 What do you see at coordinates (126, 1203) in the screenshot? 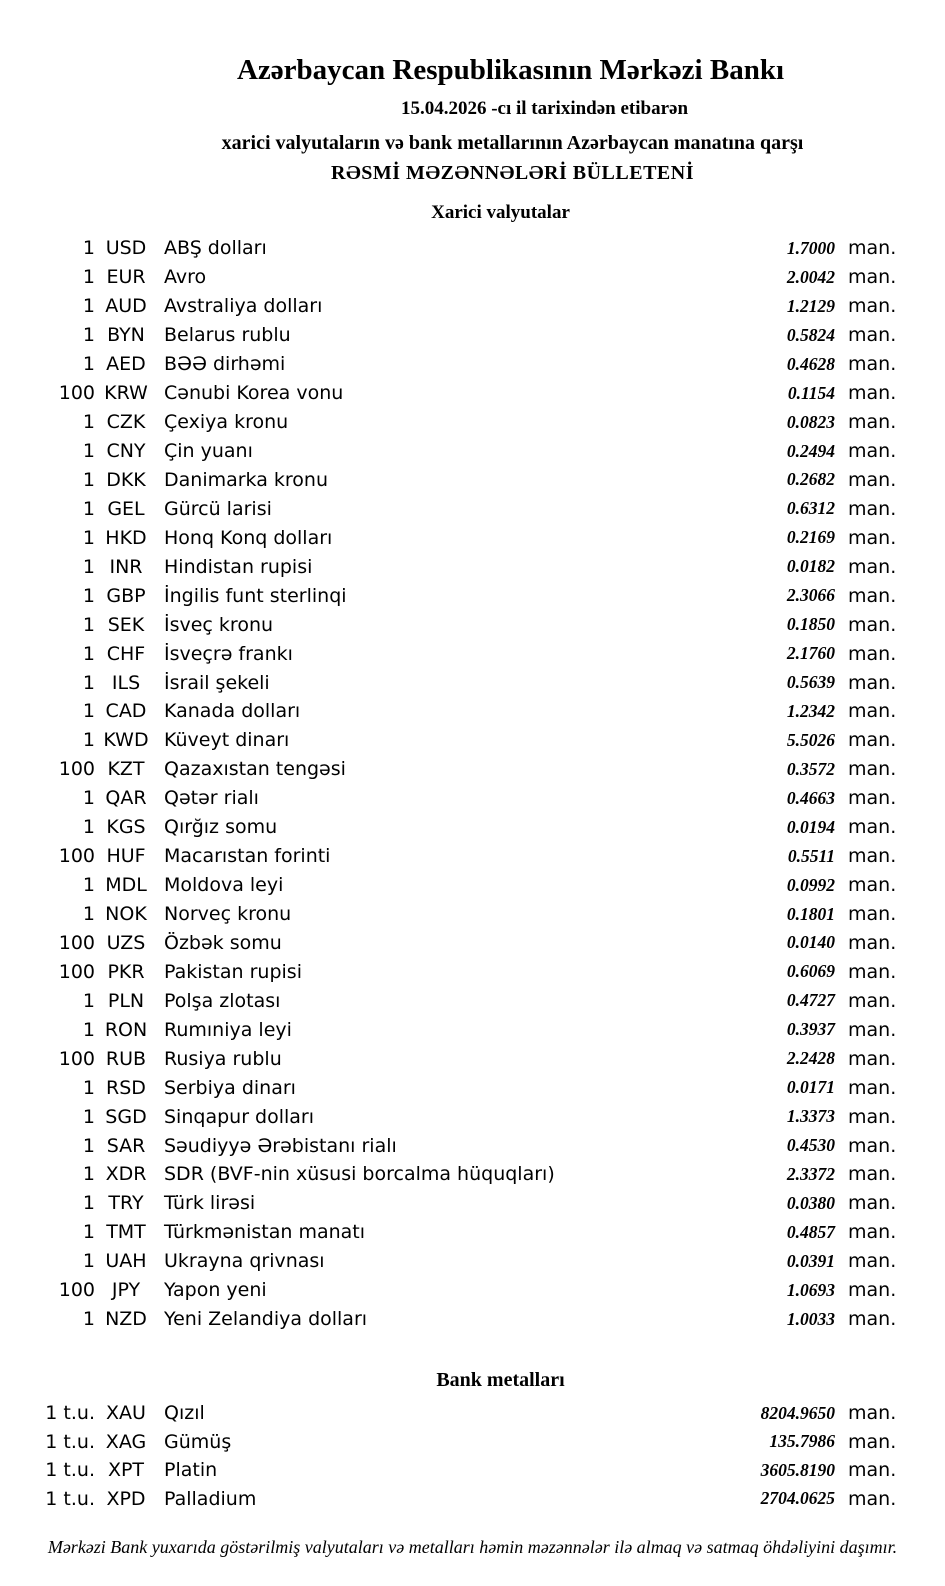
I see `currency-code-cell: TRY` at bounding box center [126, 1203].